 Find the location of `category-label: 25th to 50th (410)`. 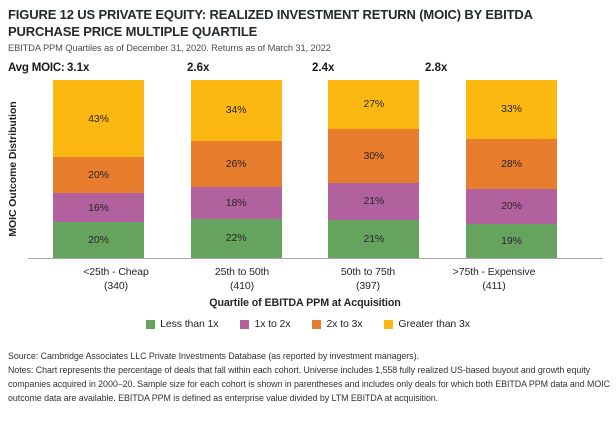

category-label: 25th to 50th (410) is located at coordinates (242, 279).